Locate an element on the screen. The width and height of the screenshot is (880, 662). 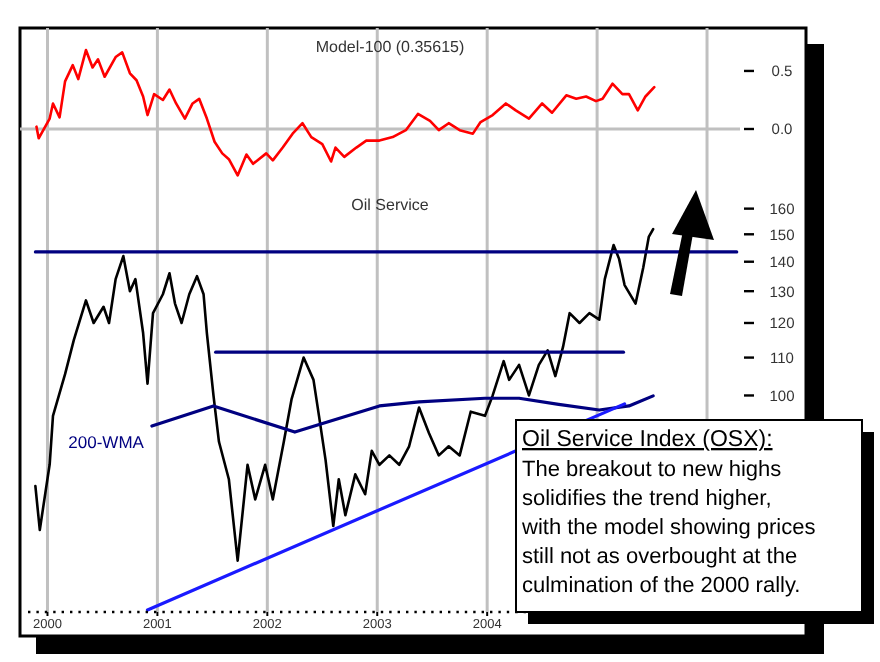
text: Model-100 (0.35615) is located at coordinates (390, 47).